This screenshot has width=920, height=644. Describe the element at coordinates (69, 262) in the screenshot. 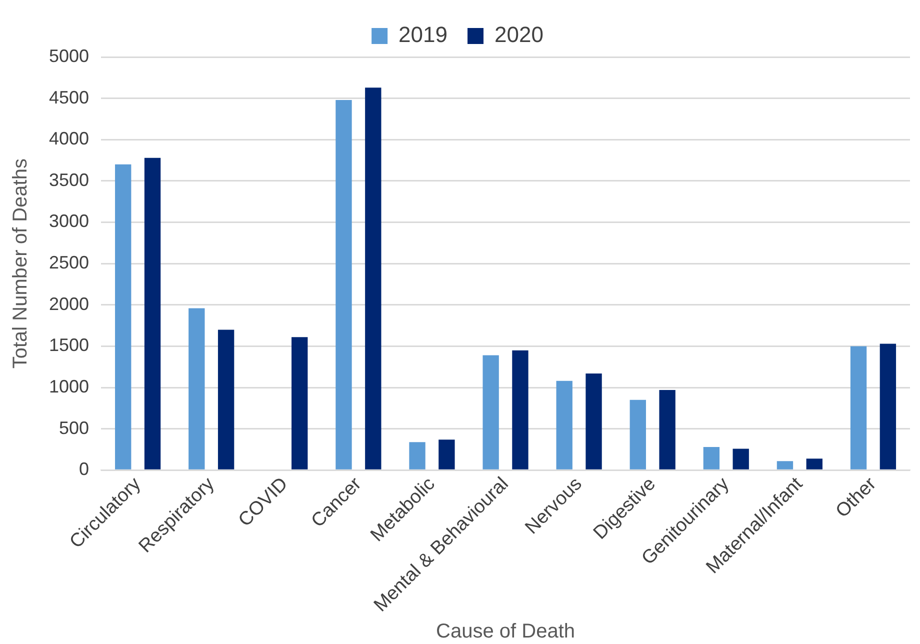

I see `y-tick-label: 2500` at that location.